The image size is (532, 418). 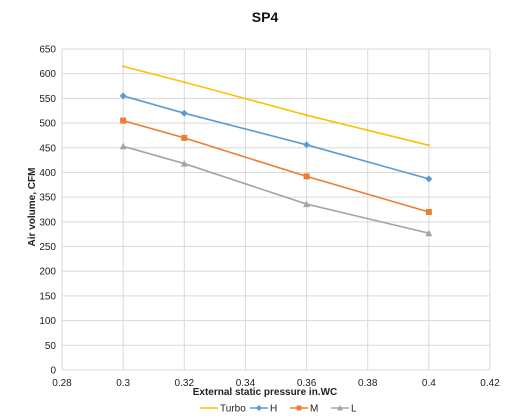 What do you see at coordinates (47, 222) in the screenshot?
I see `y-tick-label: 300` at bounding box center [47, 222].